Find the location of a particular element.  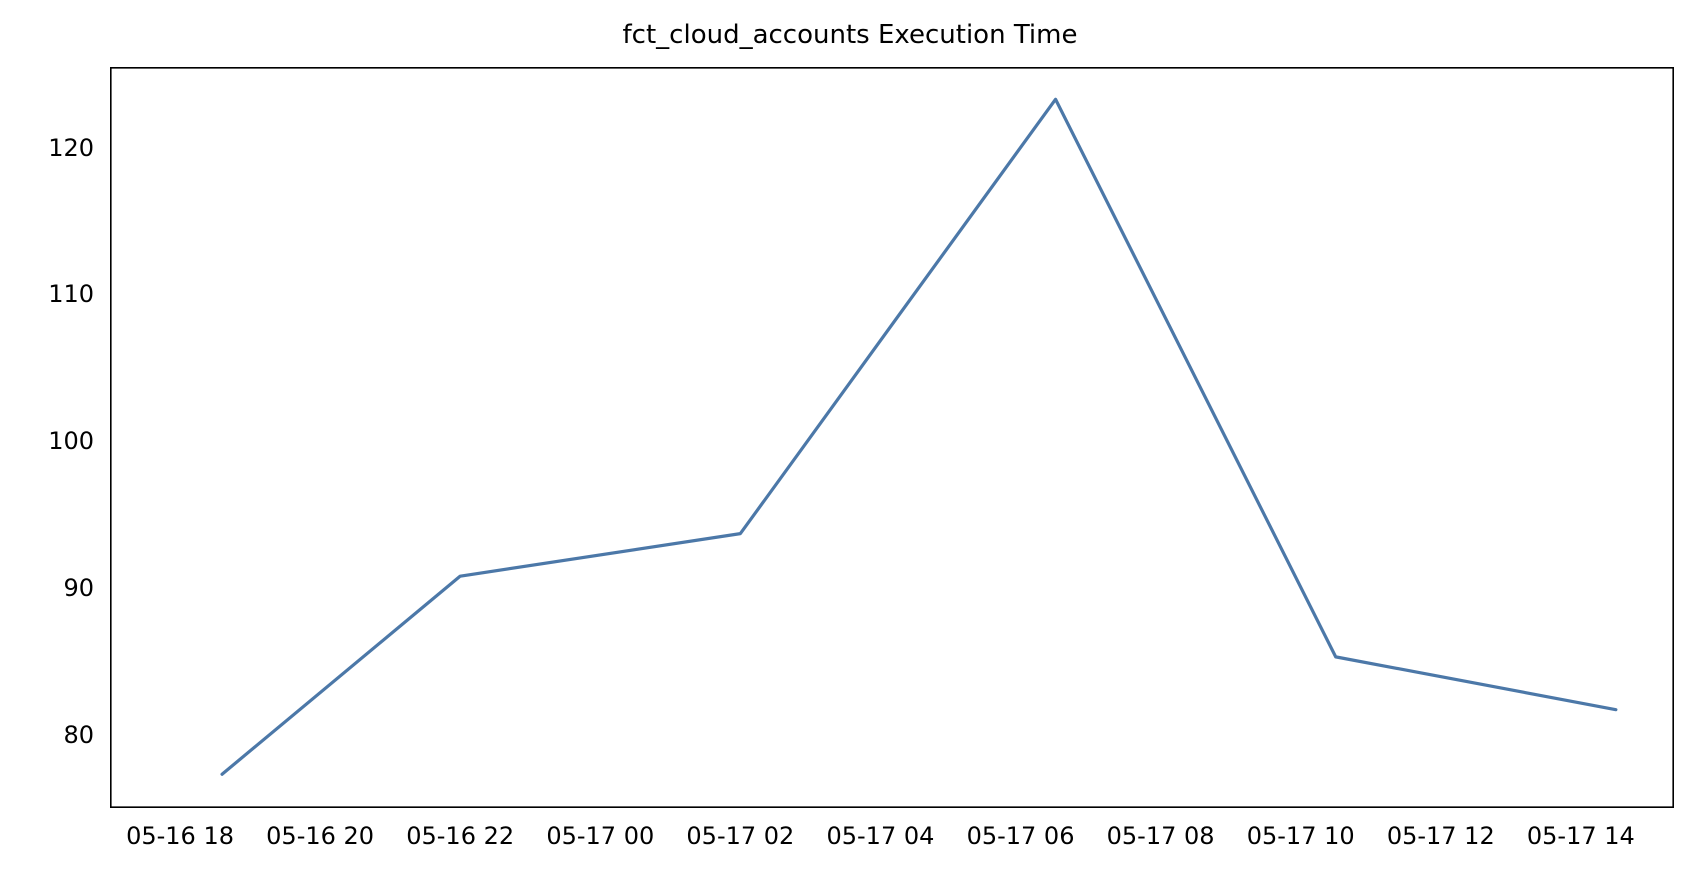

x-tick-label: 05-16 22 is located at coordinates (460, 836).